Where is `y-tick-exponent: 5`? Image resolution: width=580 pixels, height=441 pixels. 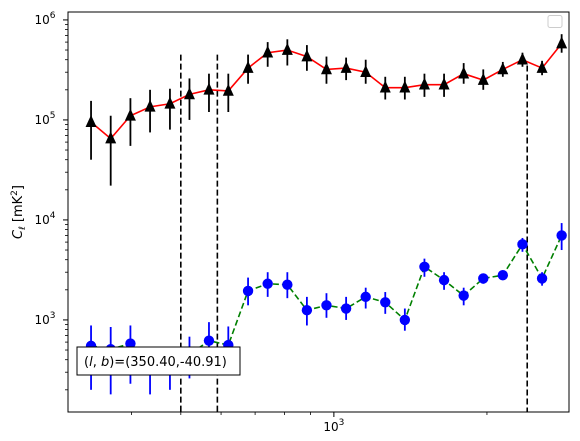
y-tick-exponent: 5 is located at coordinates (53, 116).